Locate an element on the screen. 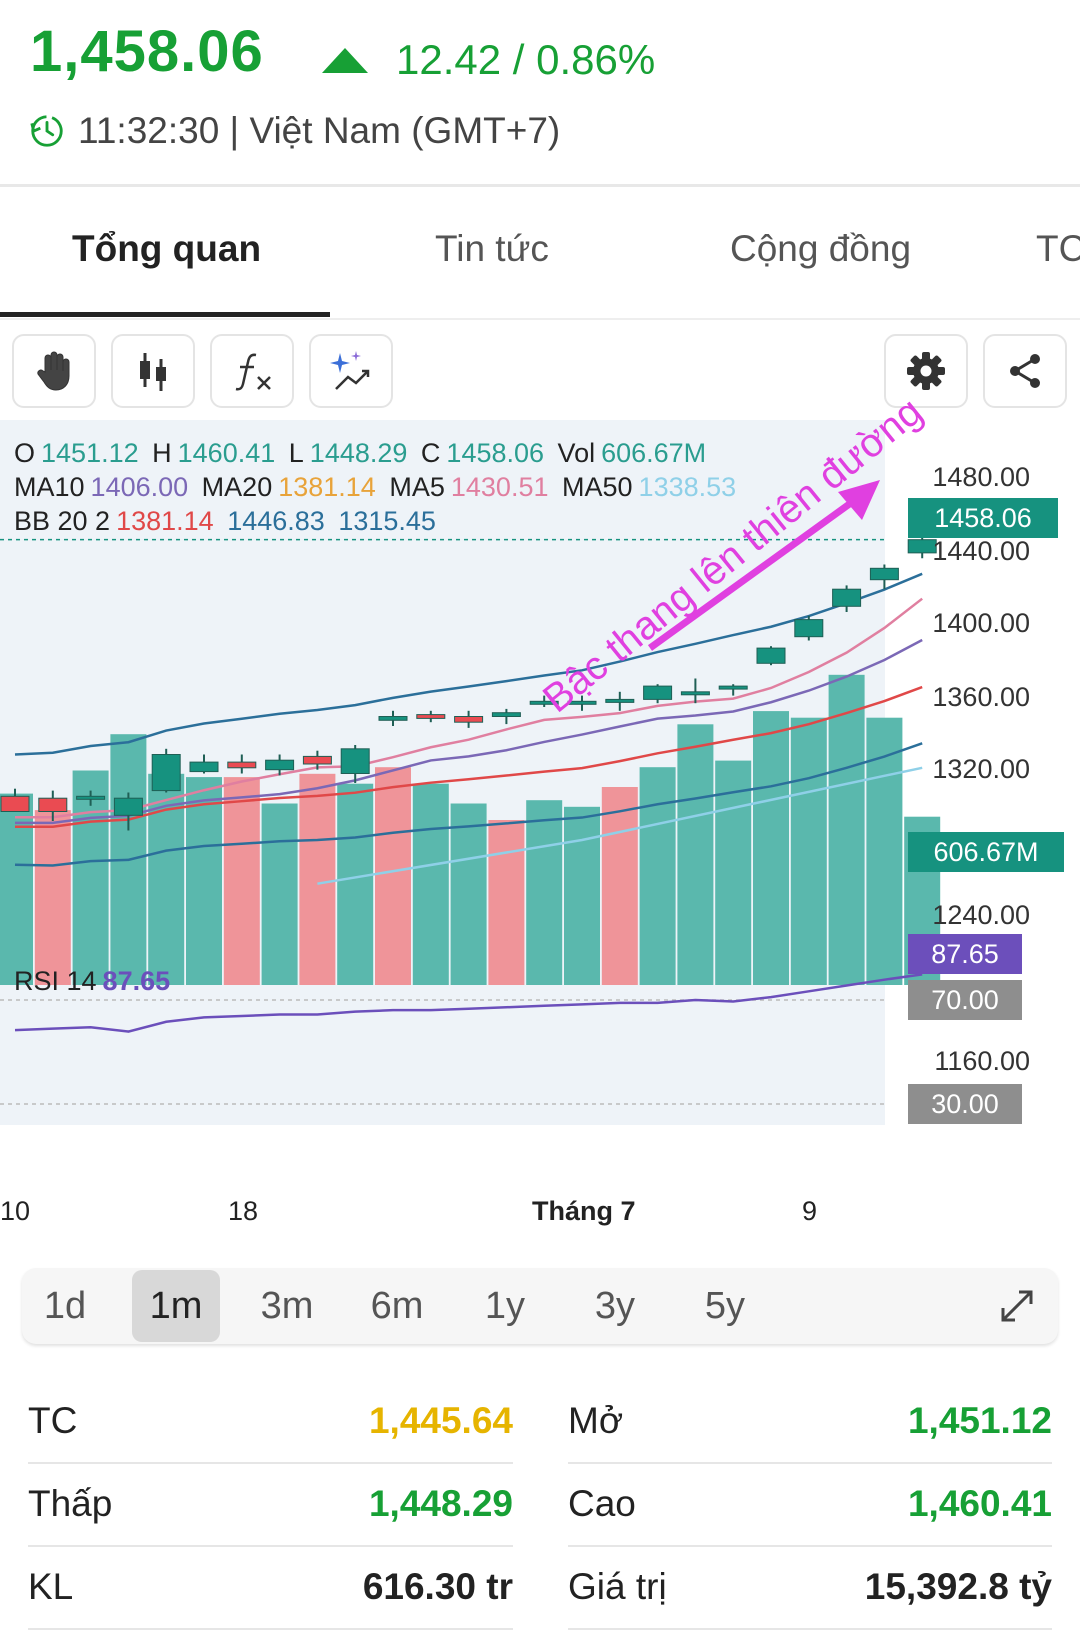 Image resolution: width=1080 pixels, height=1637 pixels. ma20-label: MA20 is located at coordinates (237, 487).